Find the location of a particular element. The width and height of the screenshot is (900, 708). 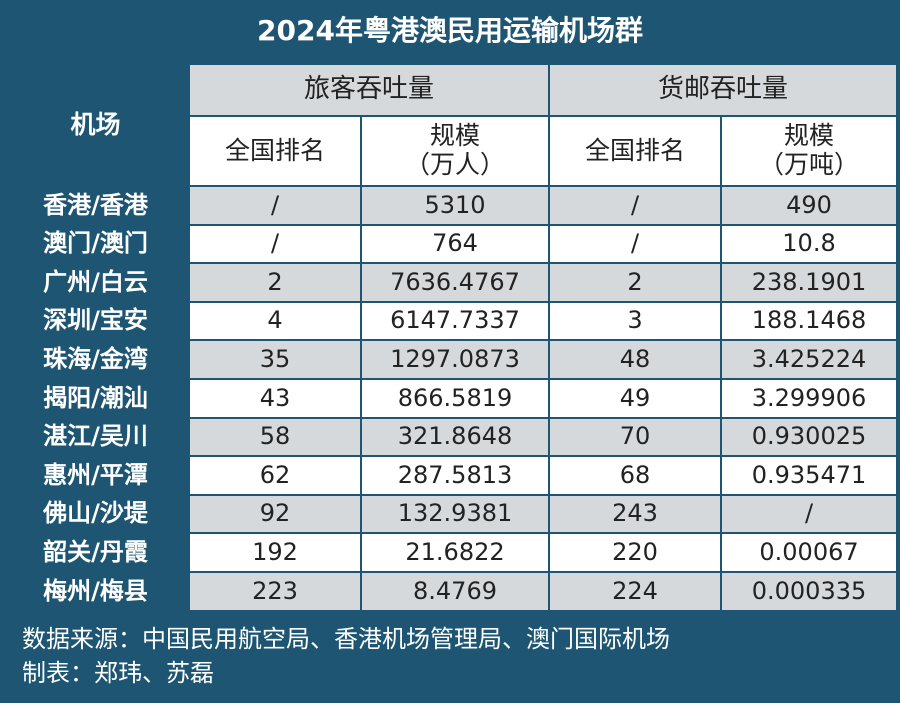

table-cell: 188.1468 is located at coordinates (809, 321).